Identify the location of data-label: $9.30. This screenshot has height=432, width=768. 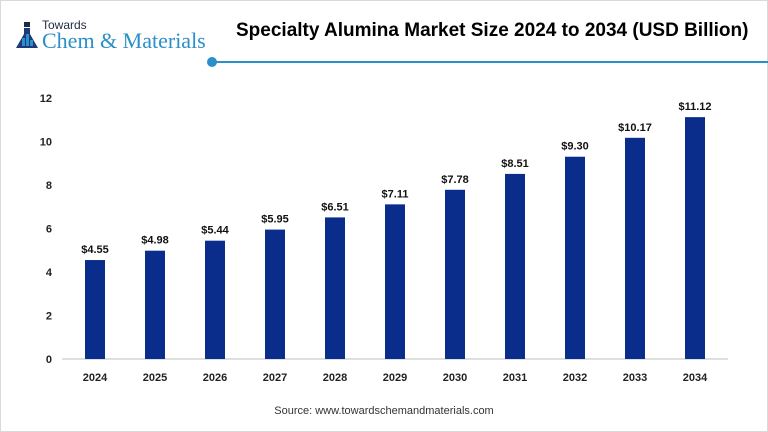
(575, 147).